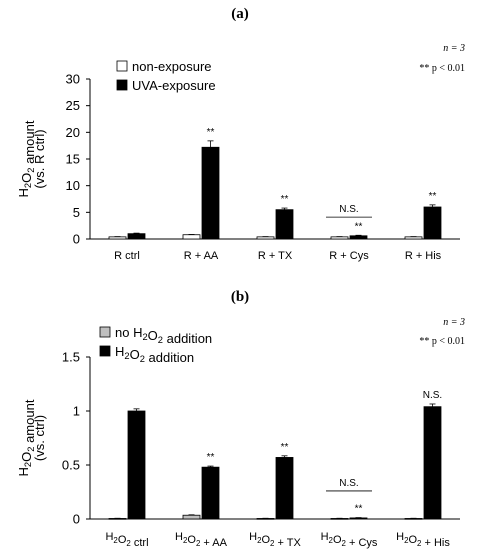 This screenshot has height=555, width=482. What do you see at coordinates (71, 465) in the screenshot?
I see `y-tick-label: 0.5` at bounding box center [71, 465].